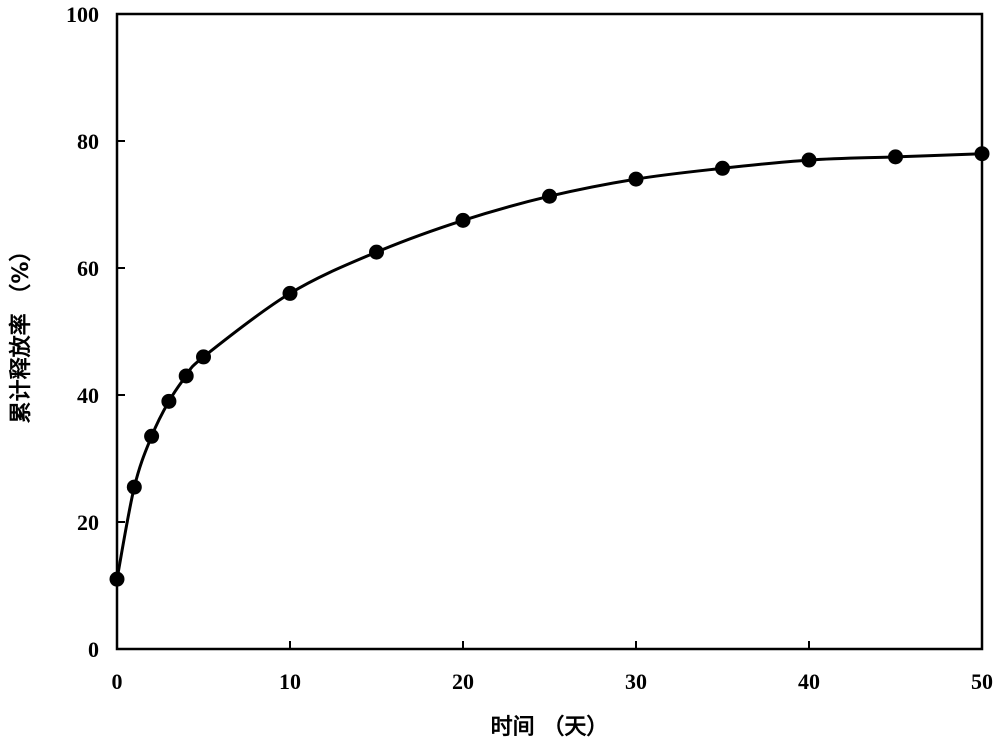 Image resolution: width=1000 pixels, height=744 pixels. I want to click on x-tick-label: 20, so click(463, 681).